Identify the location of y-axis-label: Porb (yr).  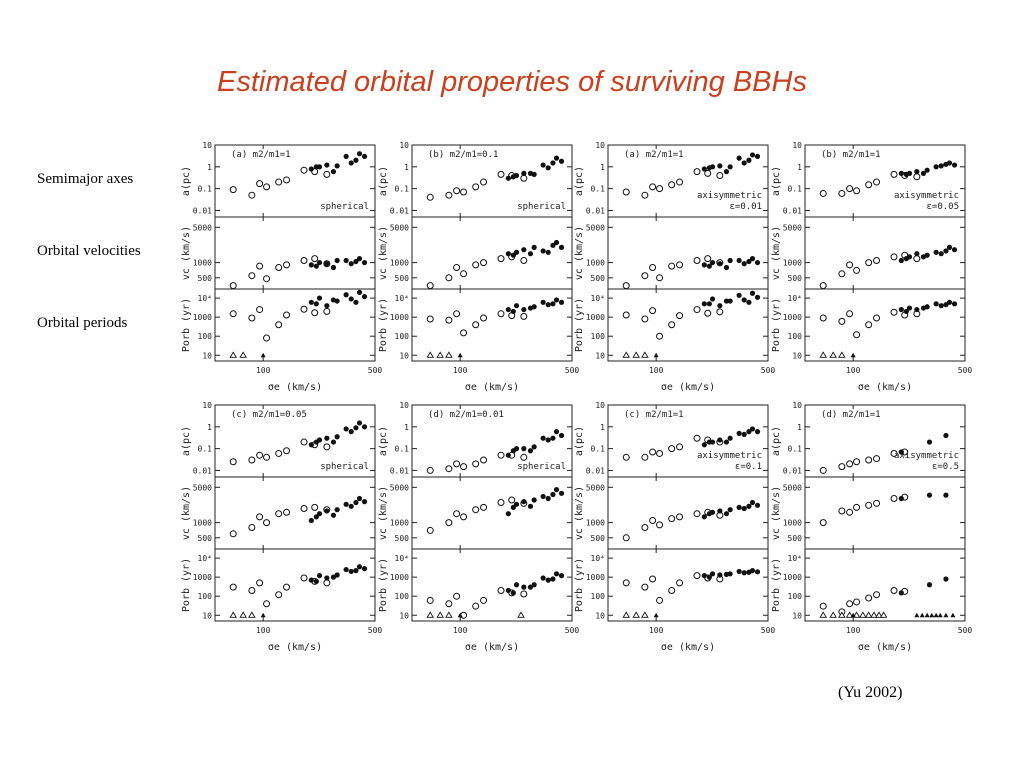
(579, 585).